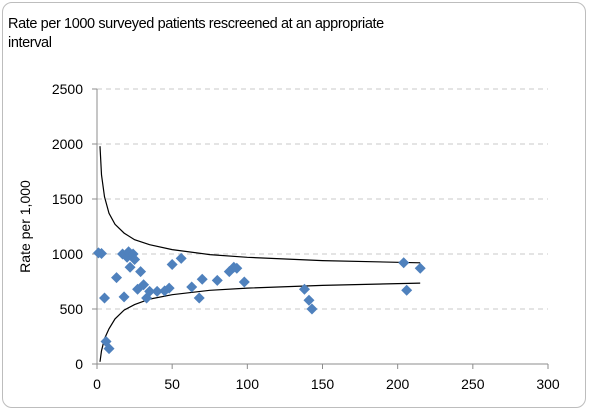  I want to click on x-tick-label: 50, so click(172, 384).